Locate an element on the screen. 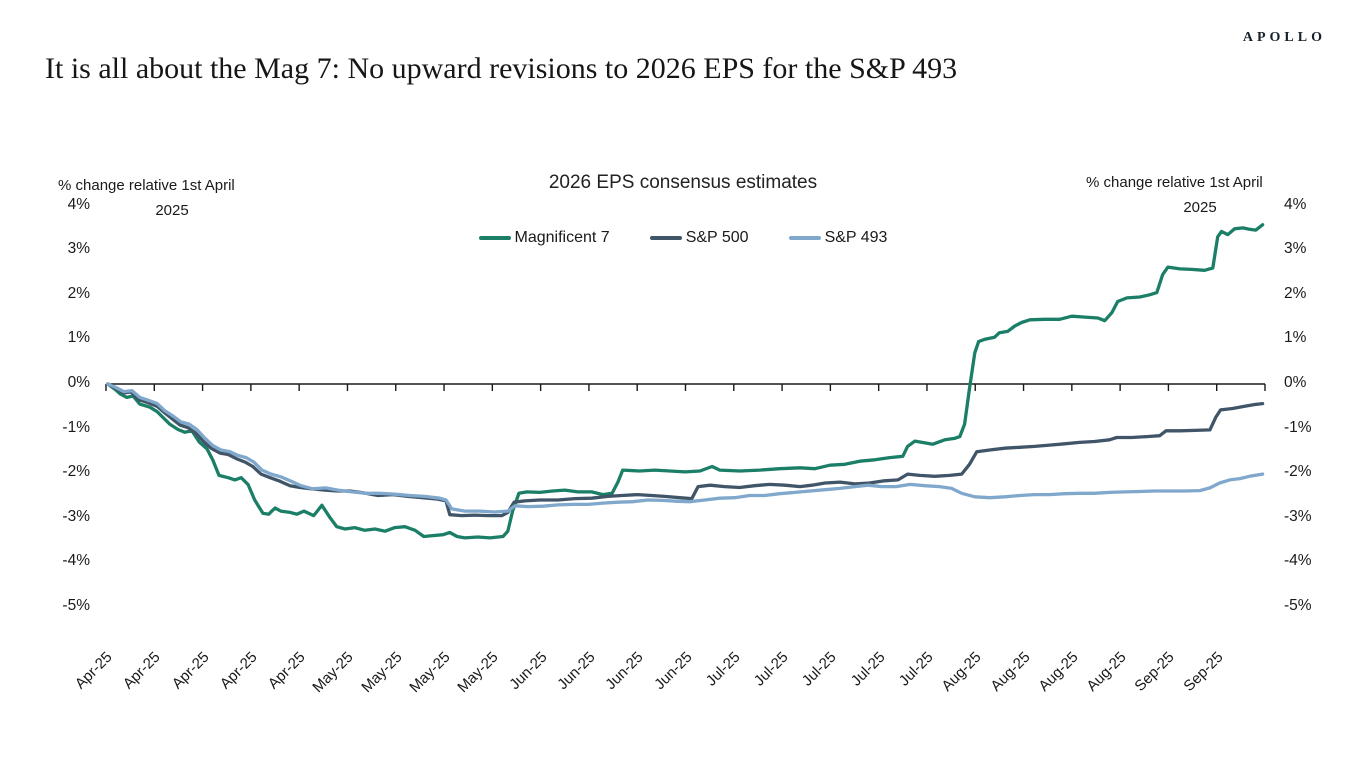  y-tick-label-left: 0% is located at coordinates (78, 382).